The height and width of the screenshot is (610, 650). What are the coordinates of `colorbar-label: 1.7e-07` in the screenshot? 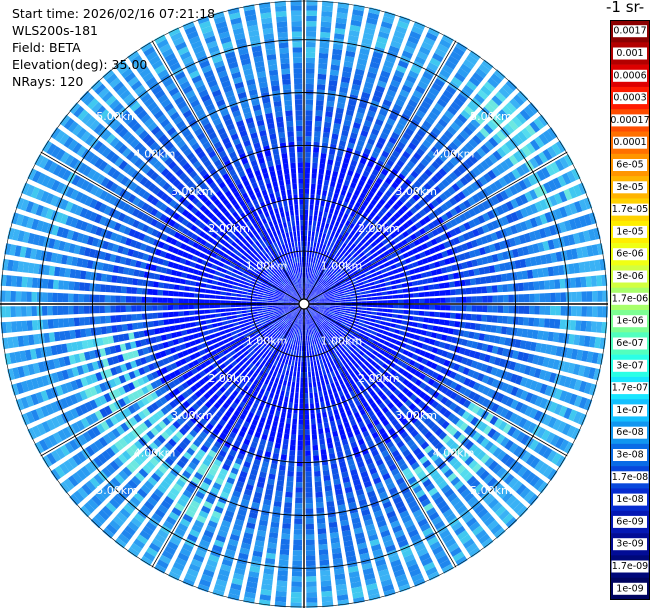 It's located at (630, 388).